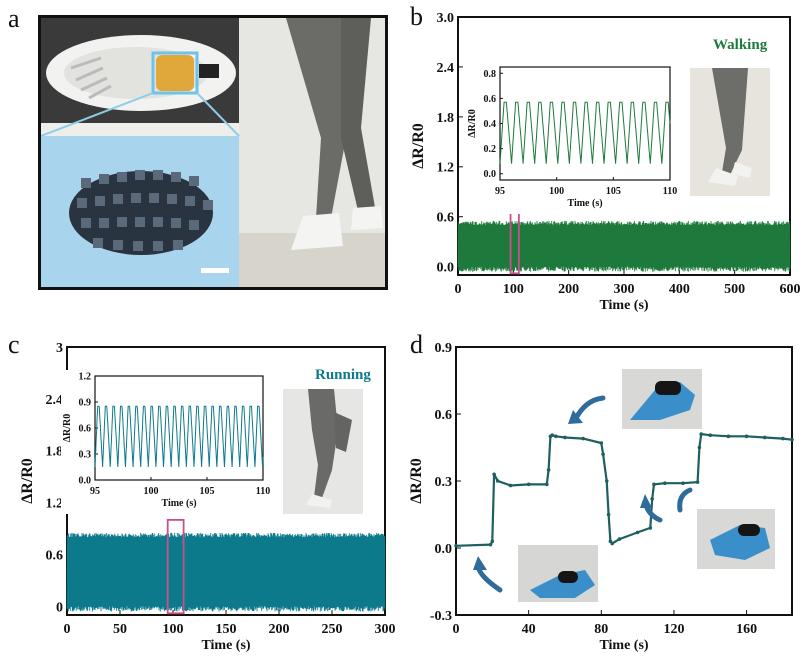 The image size is (800, 666). Describe the element at coordinates (55, 452) in the screenshot. I see `c-main-ytick-label: 1.8` at that location.